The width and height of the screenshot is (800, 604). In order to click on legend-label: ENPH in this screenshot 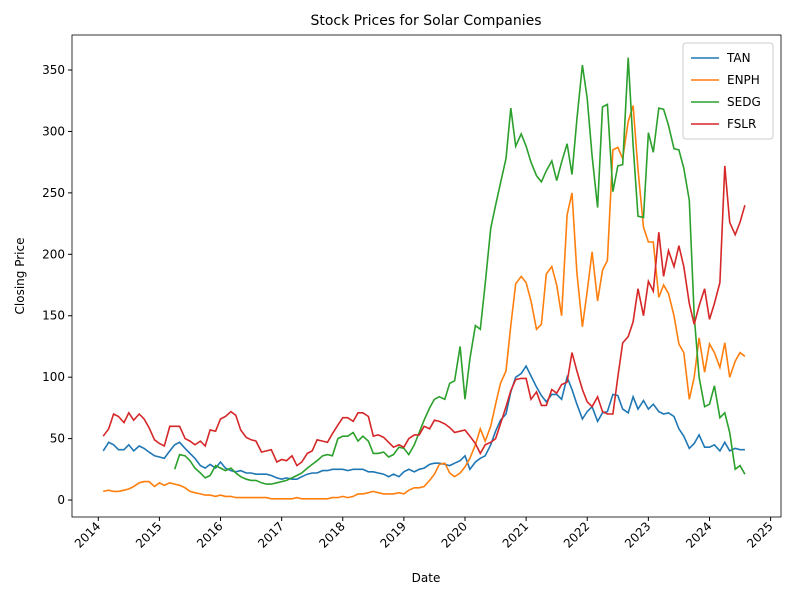, I will do `click(743, 80)`.